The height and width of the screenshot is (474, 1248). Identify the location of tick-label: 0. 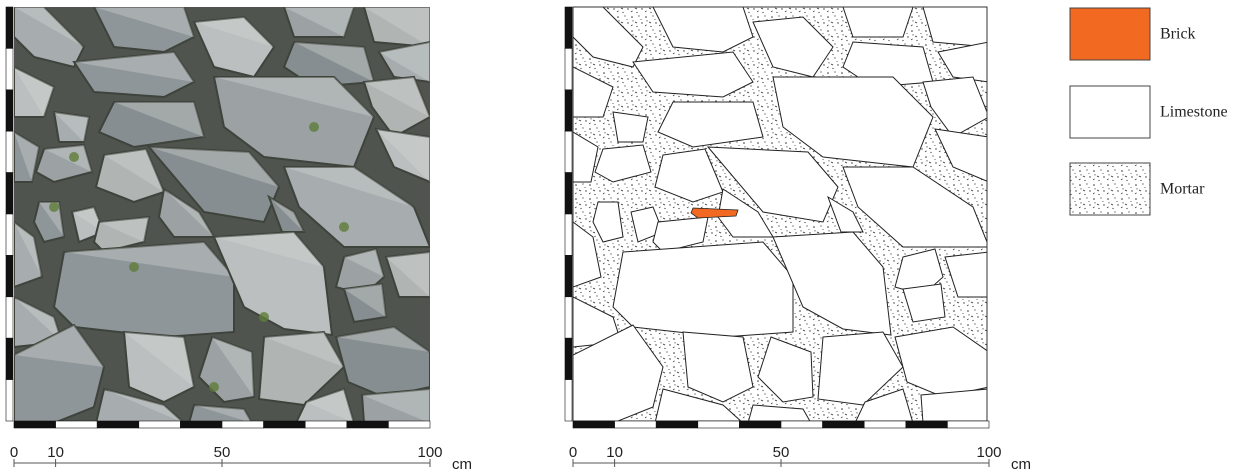
(14, 452).